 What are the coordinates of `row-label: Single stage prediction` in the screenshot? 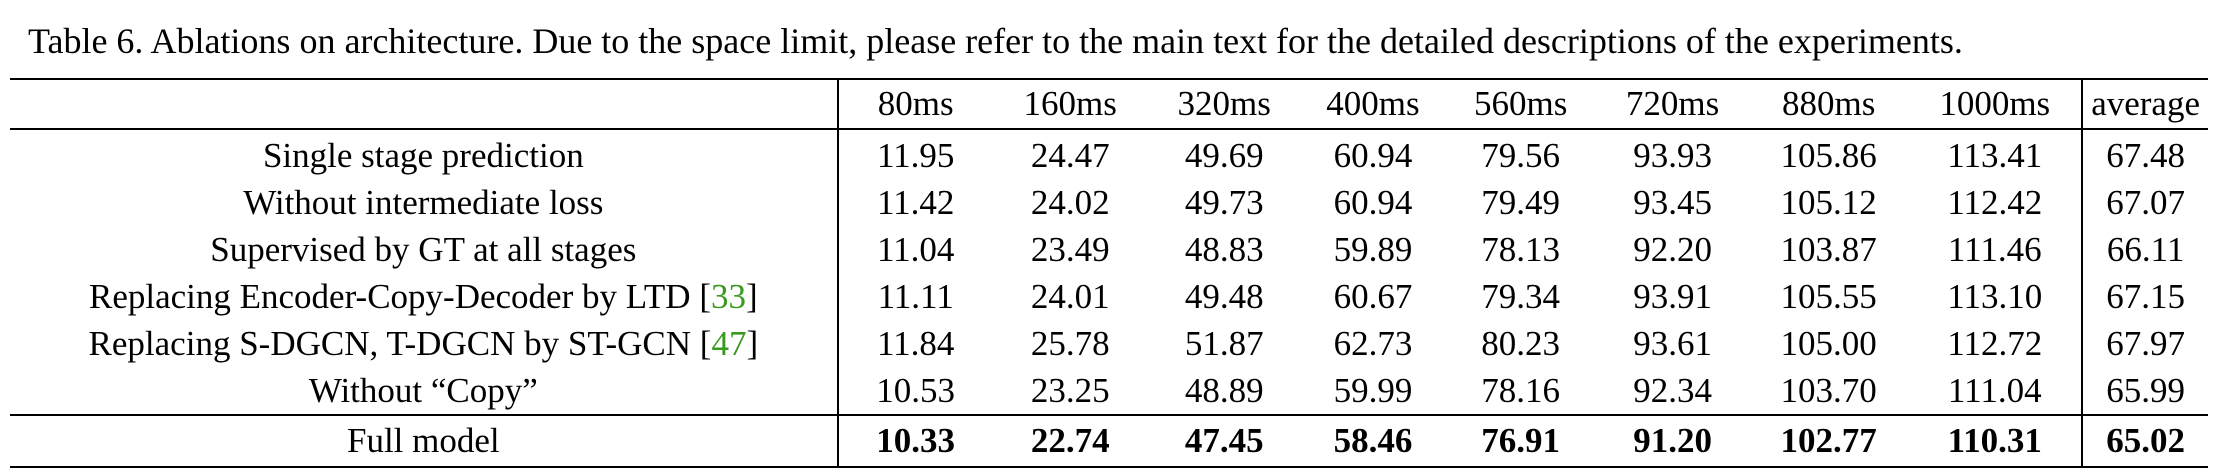 It's located at (424, 154).